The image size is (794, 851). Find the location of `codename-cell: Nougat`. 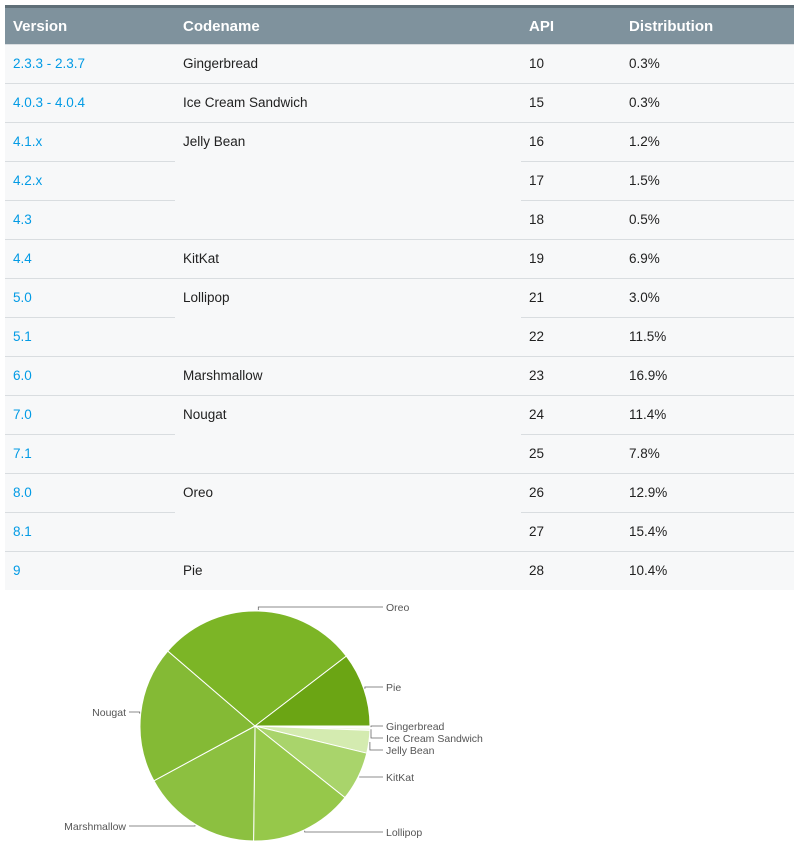

codename-cell: Nougat is located at coordinates (348, 434).